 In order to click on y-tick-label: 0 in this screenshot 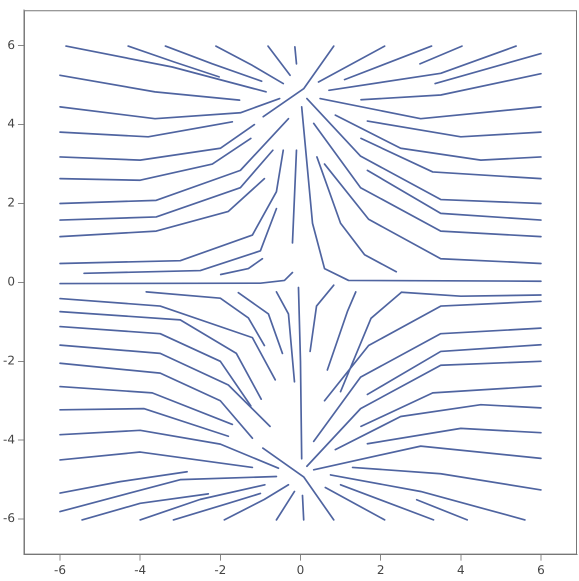, I will do `click(11, 281)`.